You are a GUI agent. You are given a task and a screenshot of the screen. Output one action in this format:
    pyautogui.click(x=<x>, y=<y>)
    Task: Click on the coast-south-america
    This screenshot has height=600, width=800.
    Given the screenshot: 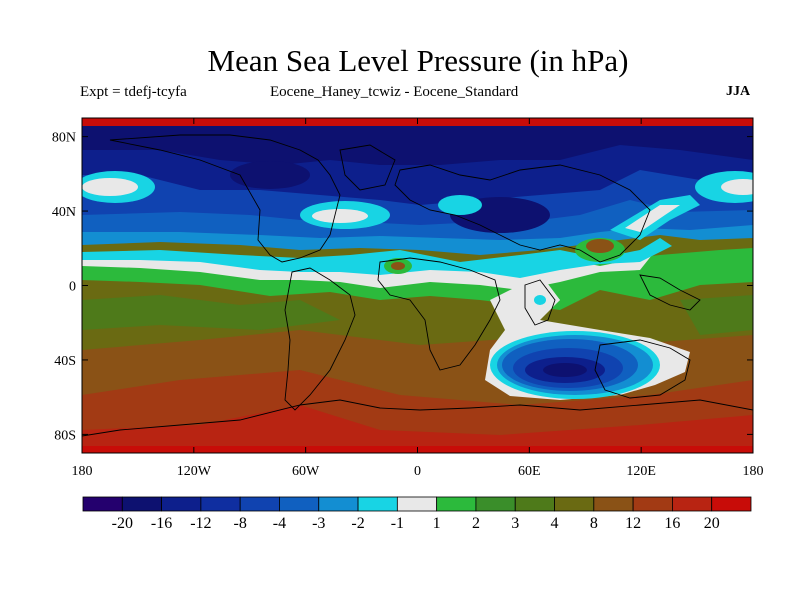 What is the action you would take?
    pyautogui.click(x=320, y=339)
    